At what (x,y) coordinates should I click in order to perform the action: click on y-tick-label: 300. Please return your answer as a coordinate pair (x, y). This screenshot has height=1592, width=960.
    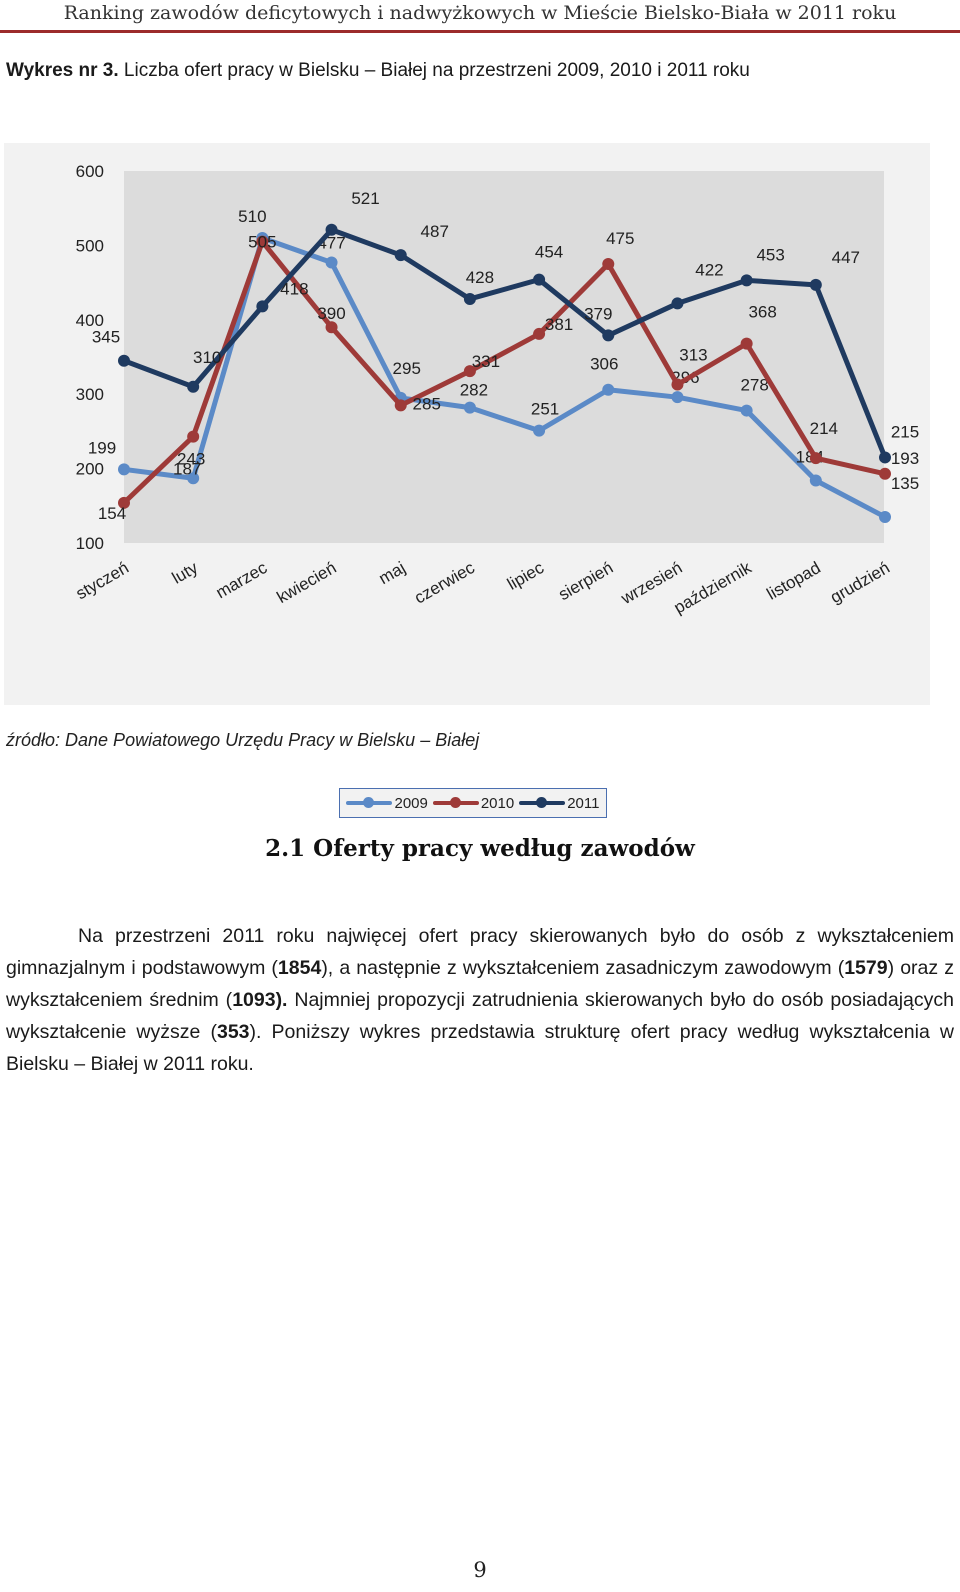
    Looking at the image, I should click on (90, 394).